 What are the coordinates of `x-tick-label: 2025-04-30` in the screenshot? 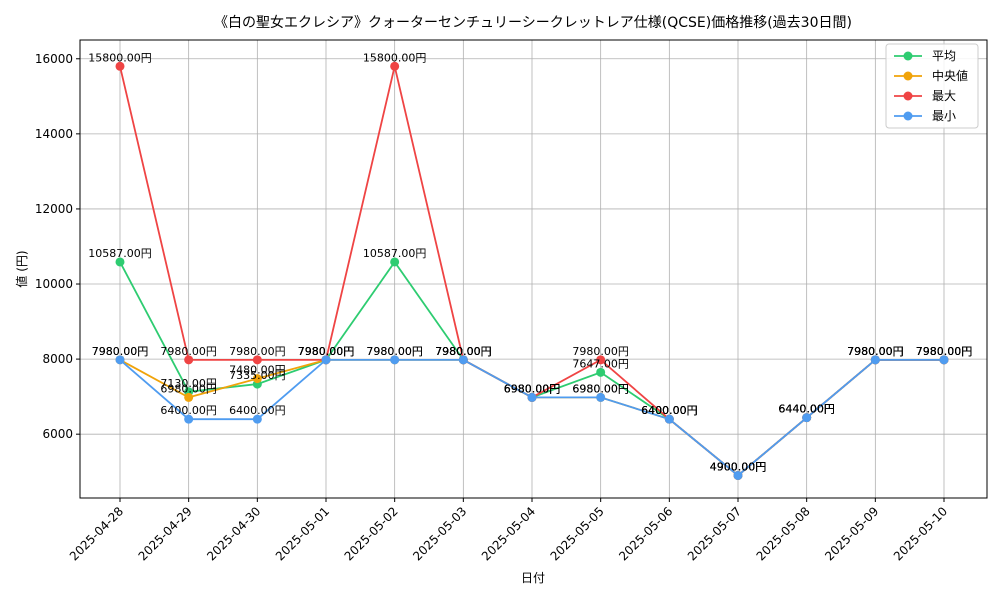 It's located at (233, 533).